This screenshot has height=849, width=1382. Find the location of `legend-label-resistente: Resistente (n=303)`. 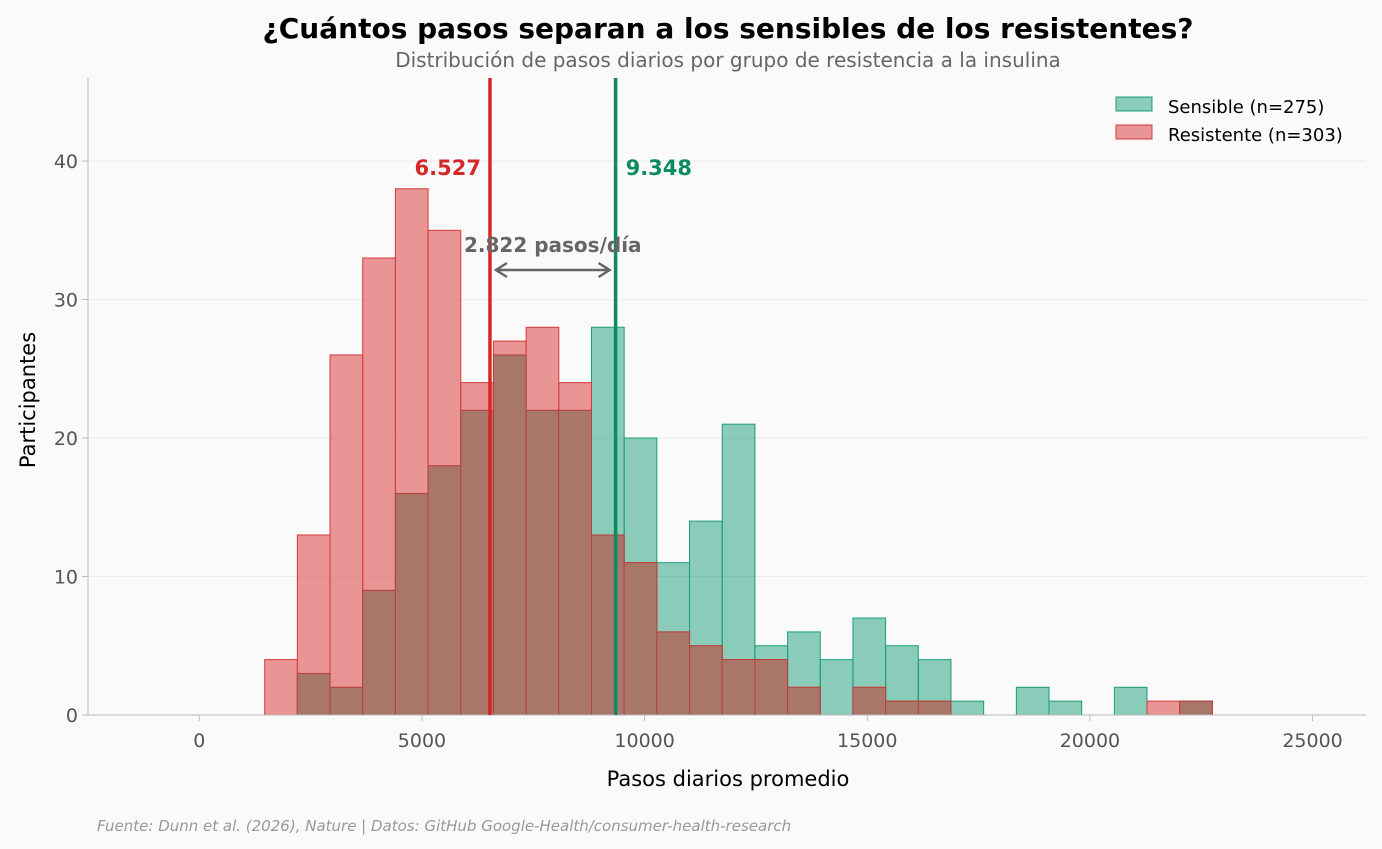

legend-label-resistente: Resistente (n=303) is located at coordinates (1255, 135).